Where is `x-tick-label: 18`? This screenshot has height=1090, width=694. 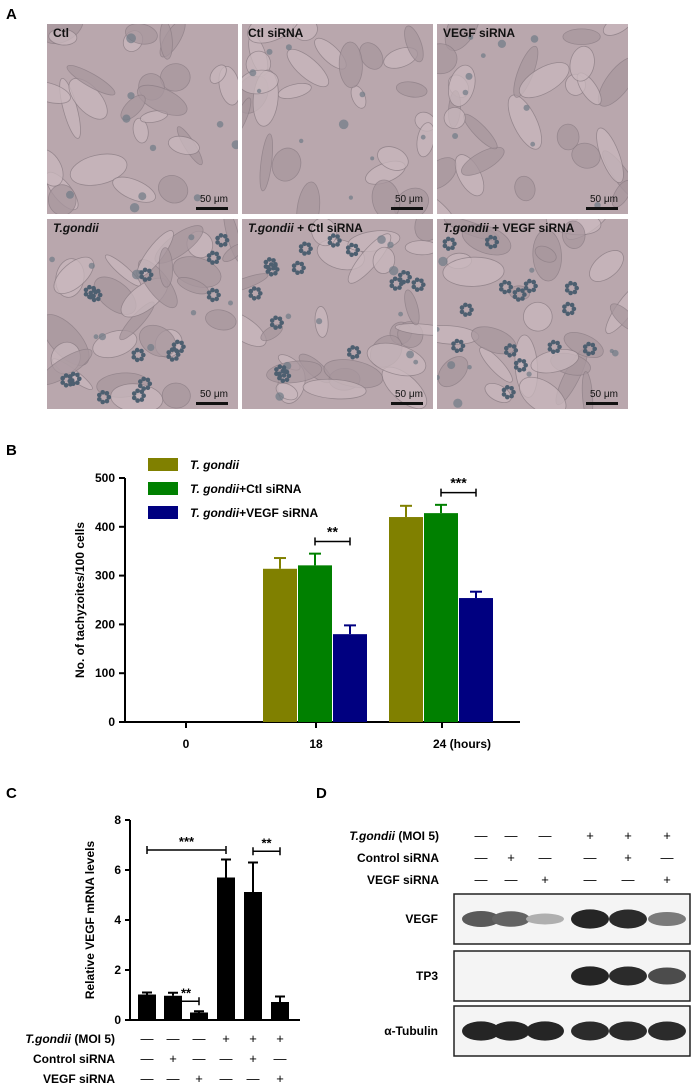
x-tick-label: 18 is located at coordinates (316, 744).